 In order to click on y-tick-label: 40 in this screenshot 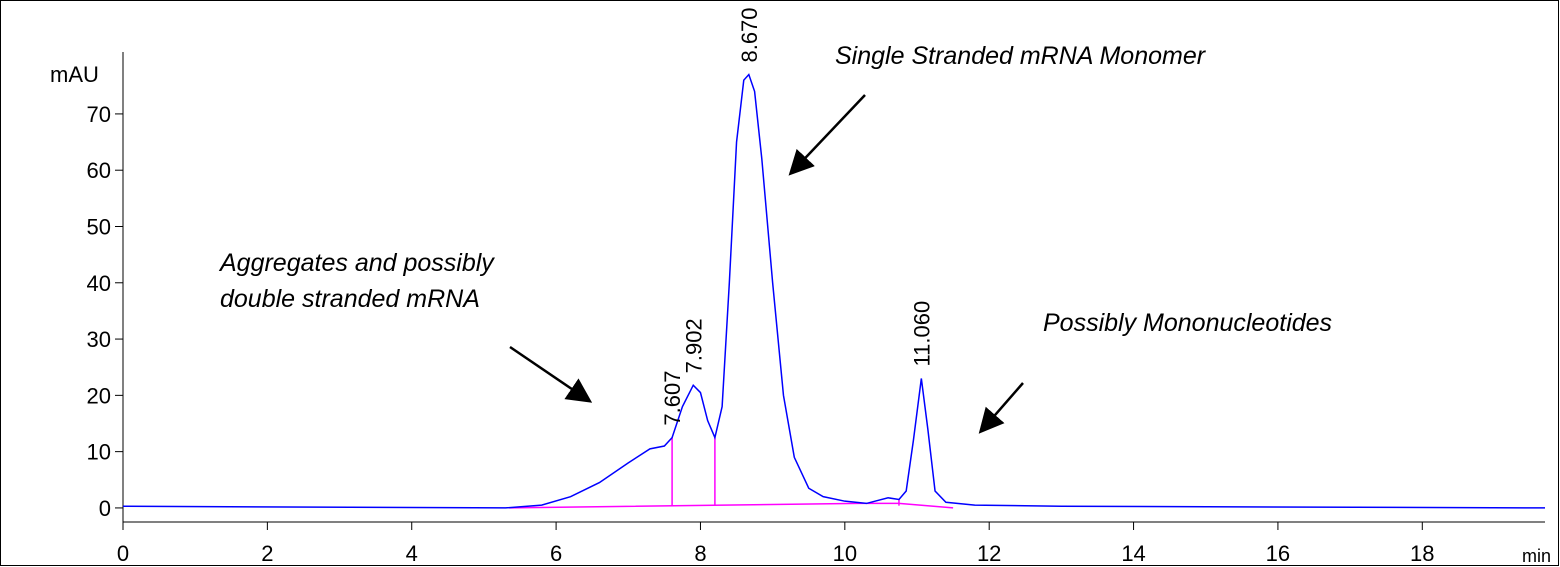, I will do `click(99, 283)`.